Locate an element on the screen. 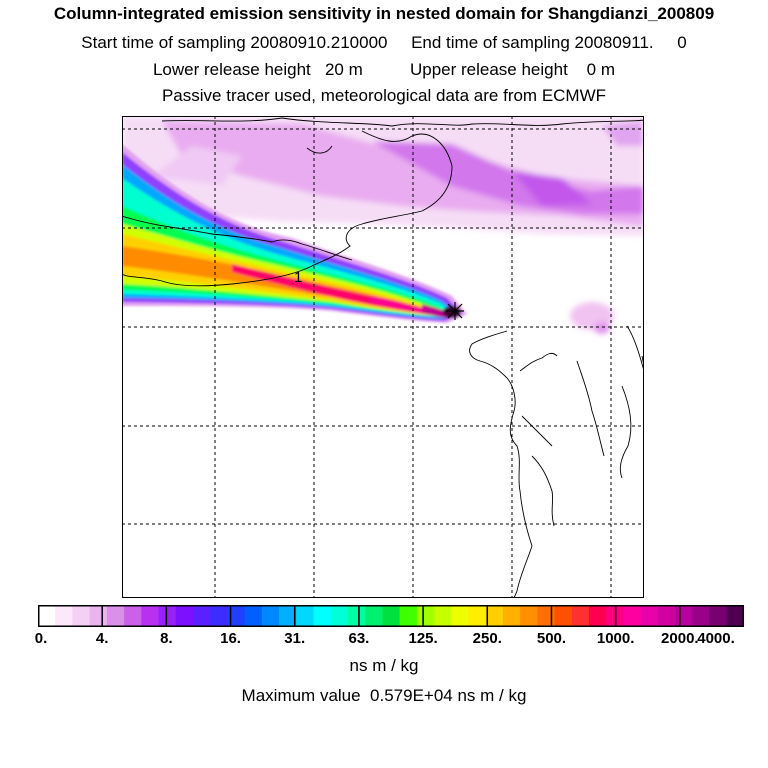  colorbar-tick-label: 8. is located at coordinates (166, 638).